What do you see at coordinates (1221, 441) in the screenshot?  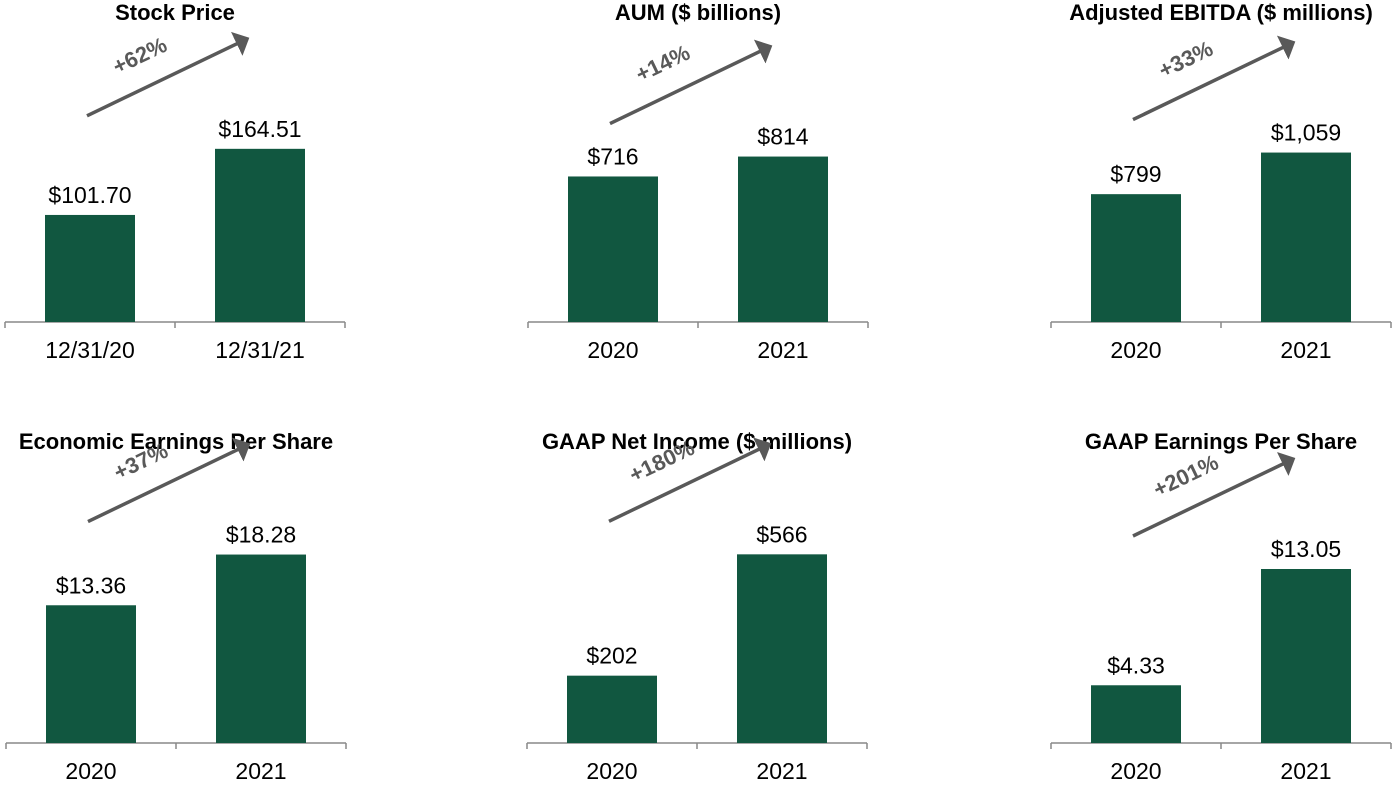 I see `chart-title: GAAP Earnings Per Share` at bounding box center [1221, 441].